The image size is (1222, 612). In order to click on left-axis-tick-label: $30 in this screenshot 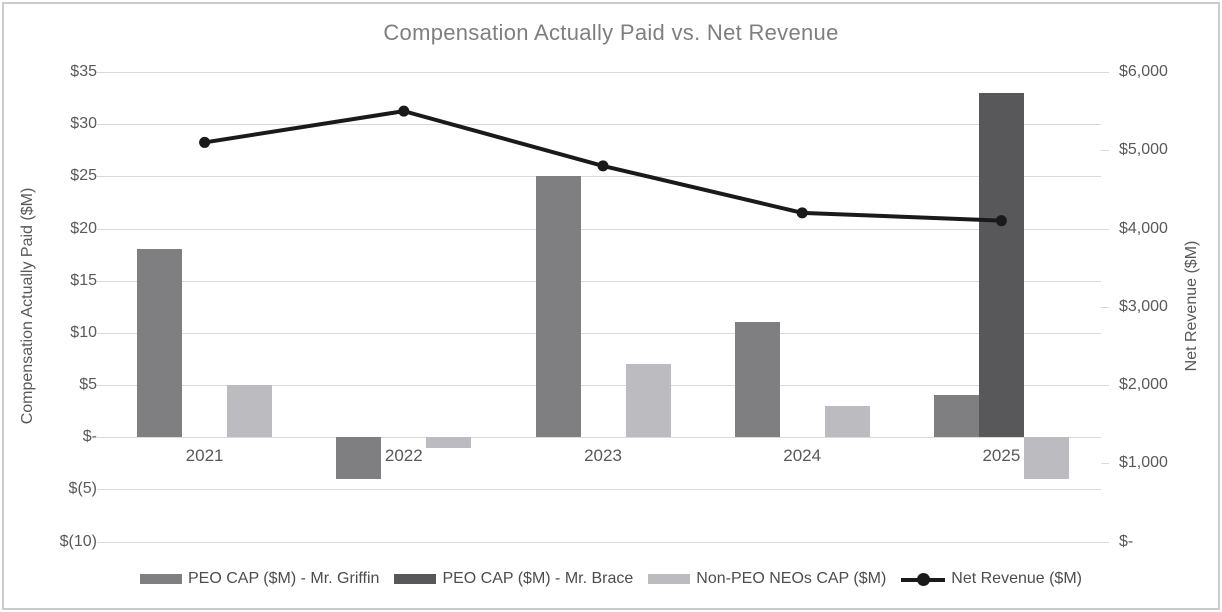, I will do `click(83, 124)`.